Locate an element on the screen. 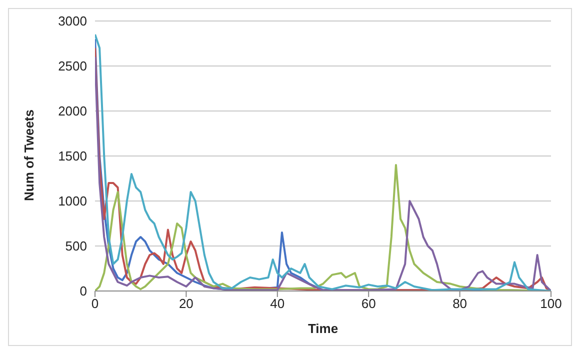 This screenshot has width=580, height=354. x-tick-label: 0 is located at coordinates (95, 304).